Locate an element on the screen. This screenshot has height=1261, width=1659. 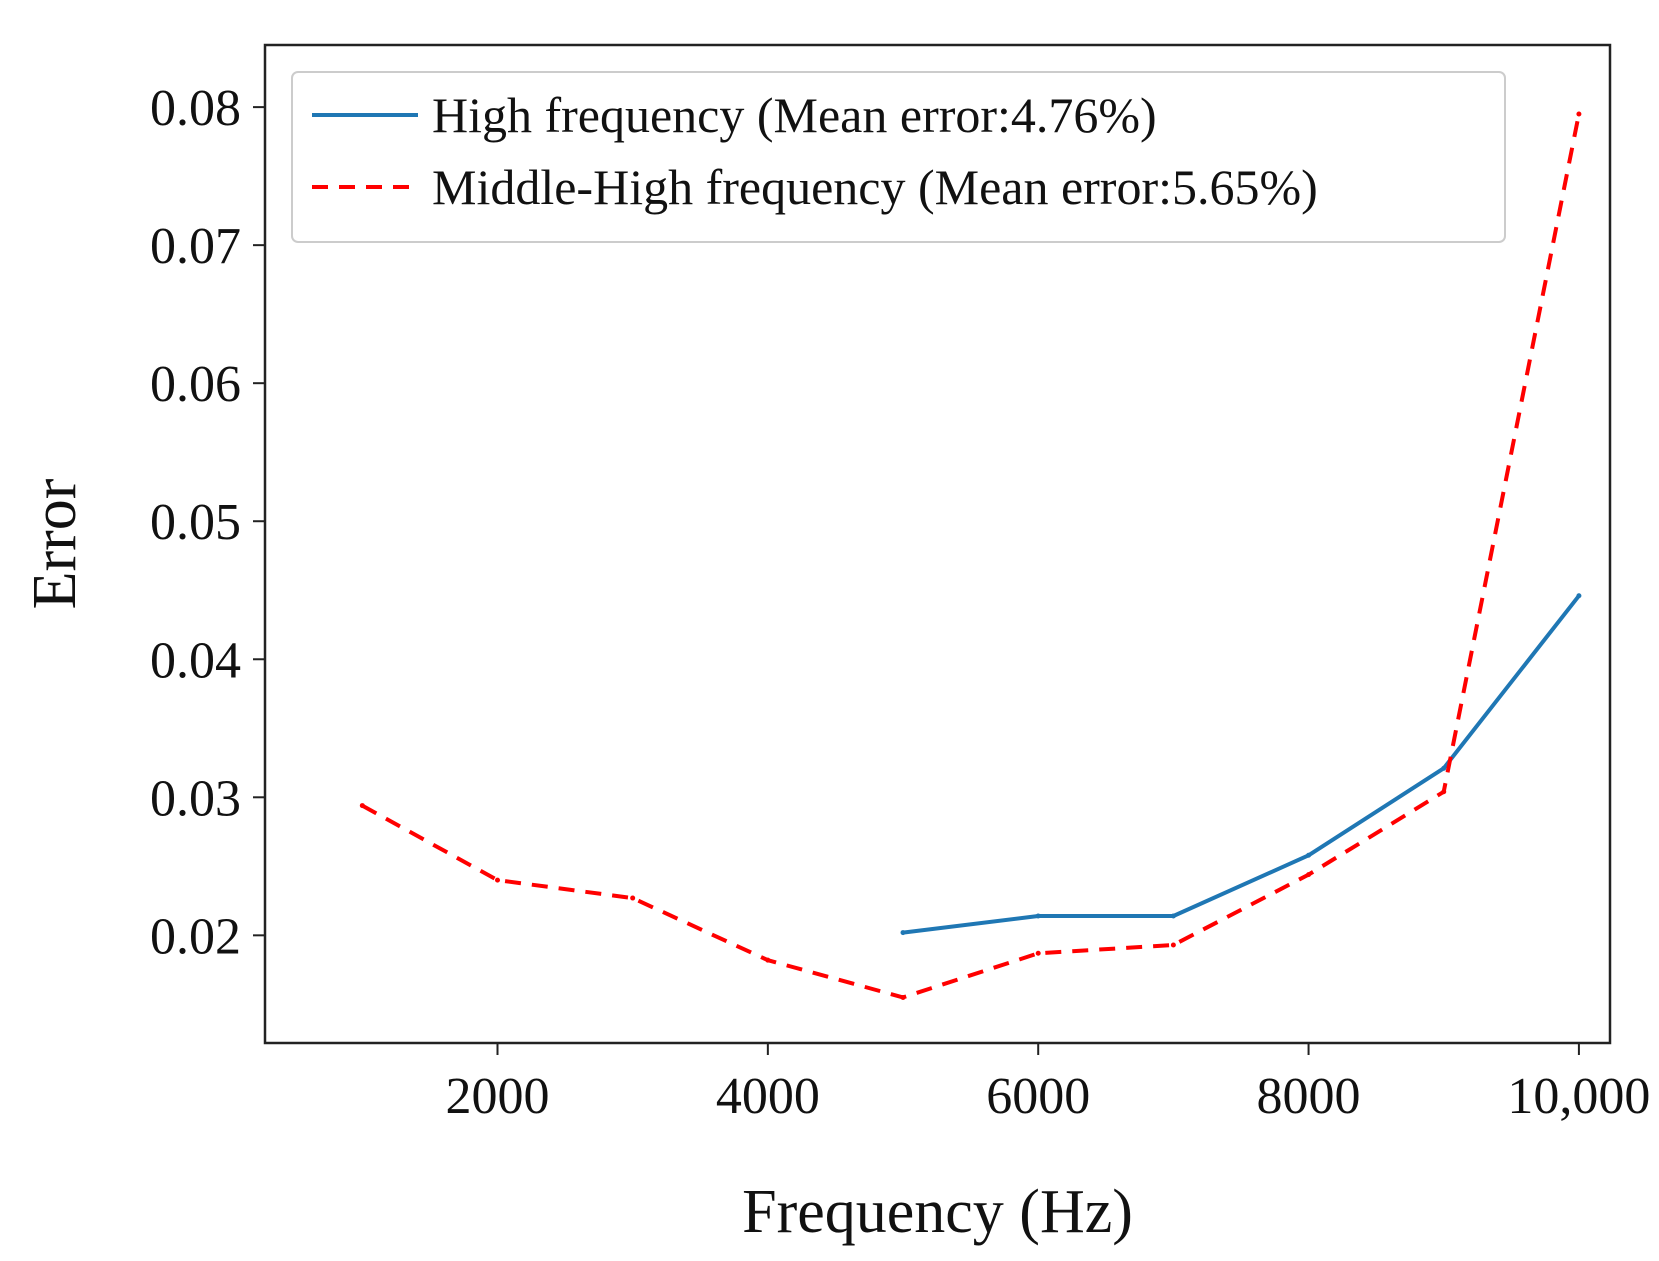
legend-label-middle-high-frequency: Middle-High frequency (Mean error:5.65%) is located at coordinates (875, 187).